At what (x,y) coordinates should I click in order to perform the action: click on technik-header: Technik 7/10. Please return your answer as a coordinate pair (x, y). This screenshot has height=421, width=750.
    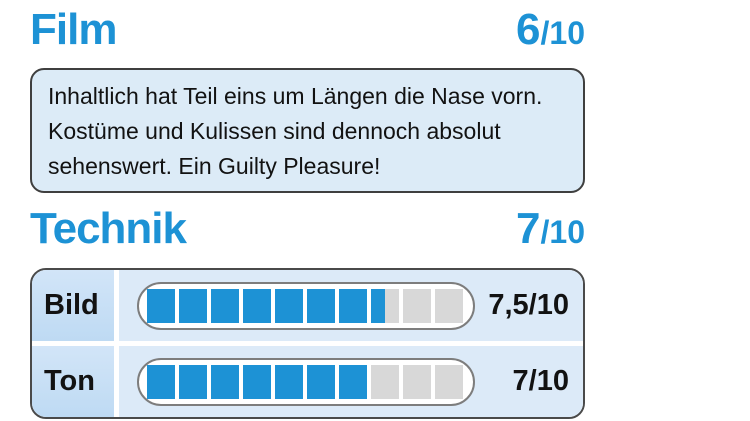
    Looking at the image, I should click on (307, 229).